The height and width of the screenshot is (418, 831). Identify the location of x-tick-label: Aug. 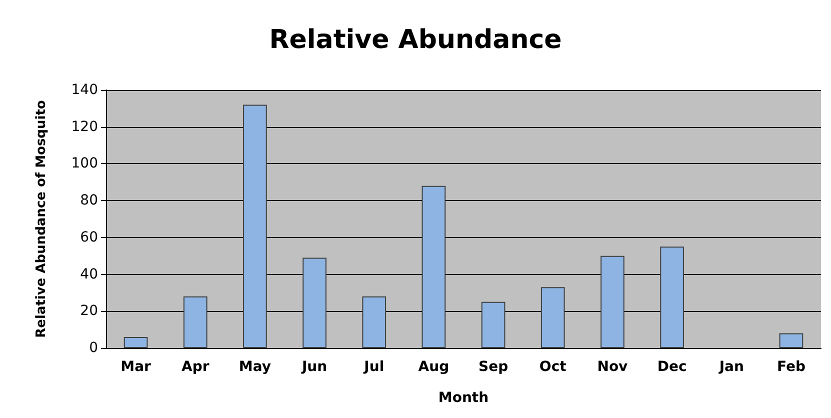
(434, 367).